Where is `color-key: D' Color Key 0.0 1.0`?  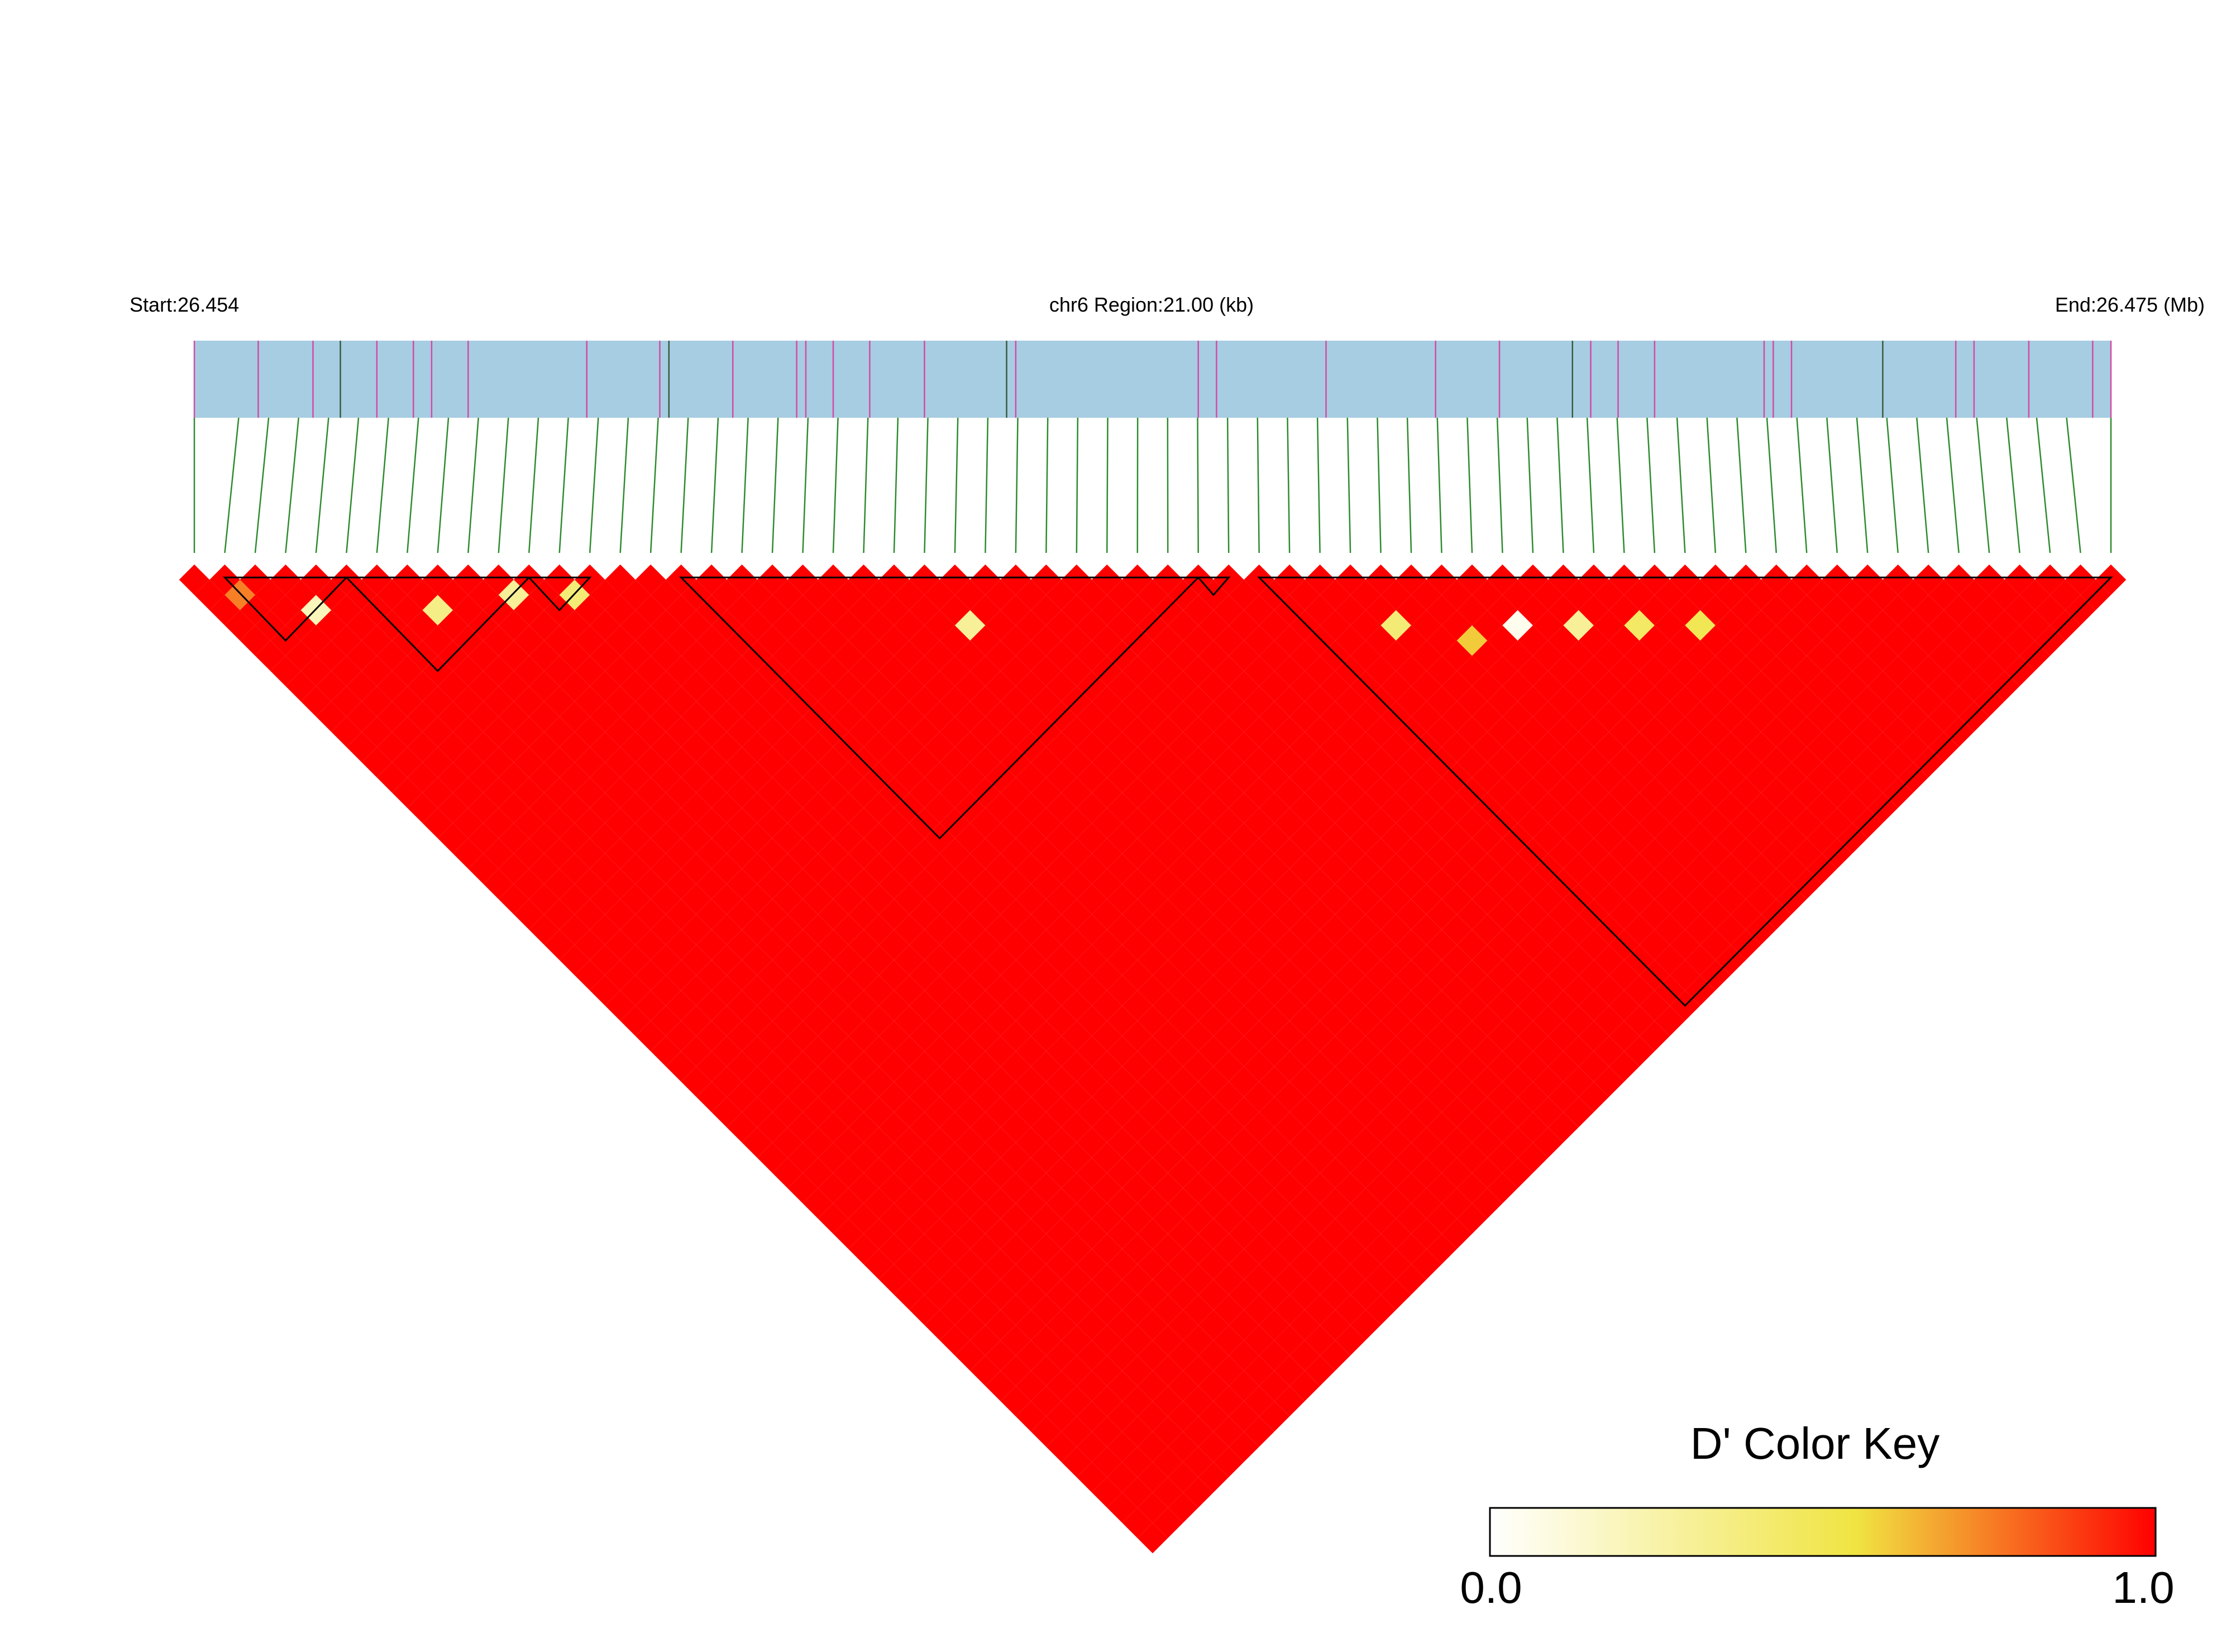
color-key: D' Color Key 0.0 1.0 is located at coordinates (1817, 1515).